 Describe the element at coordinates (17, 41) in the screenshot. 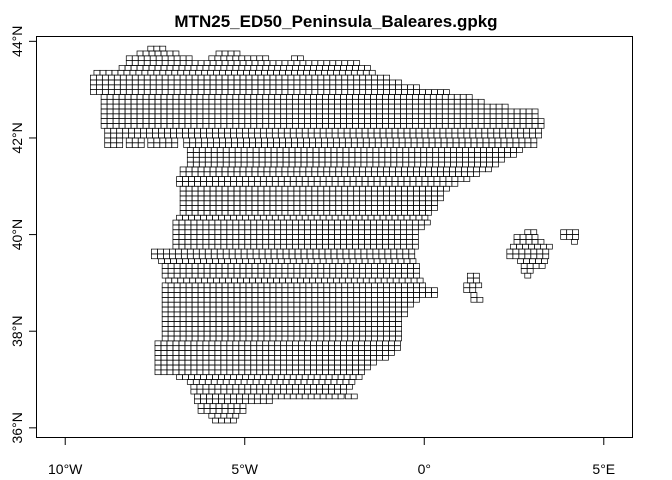

I see `y-tick-label: 44°N` at that location.